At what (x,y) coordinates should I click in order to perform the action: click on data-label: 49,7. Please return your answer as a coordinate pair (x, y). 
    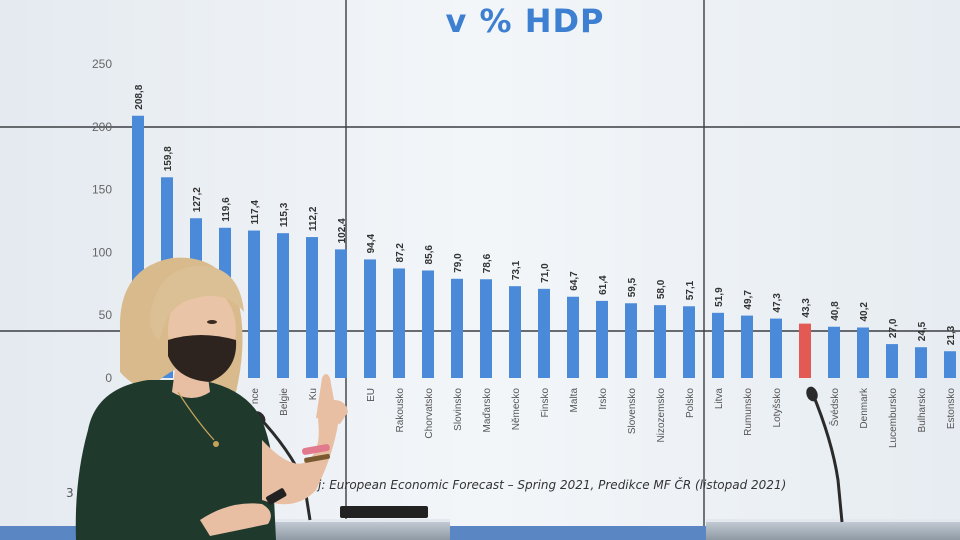
    Looking at the image, I should click on (748, 300).